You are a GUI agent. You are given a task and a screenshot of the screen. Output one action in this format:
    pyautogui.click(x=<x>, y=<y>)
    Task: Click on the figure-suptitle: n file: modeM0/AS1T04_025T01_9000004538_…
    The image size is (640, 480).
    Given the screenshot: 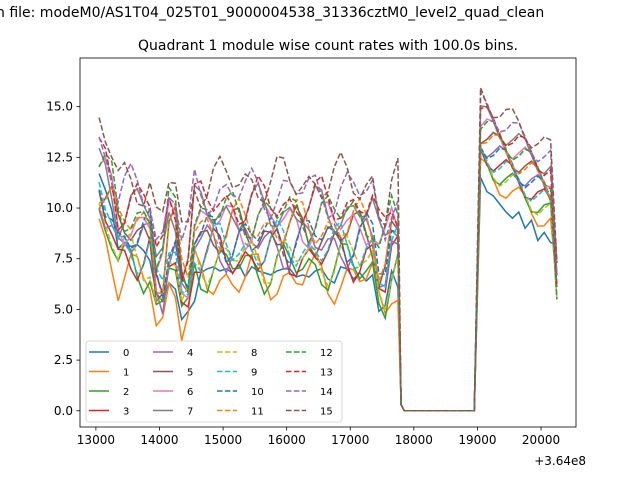 What is the action you would take?
    pyautogui.click(x=272, y=13)
    